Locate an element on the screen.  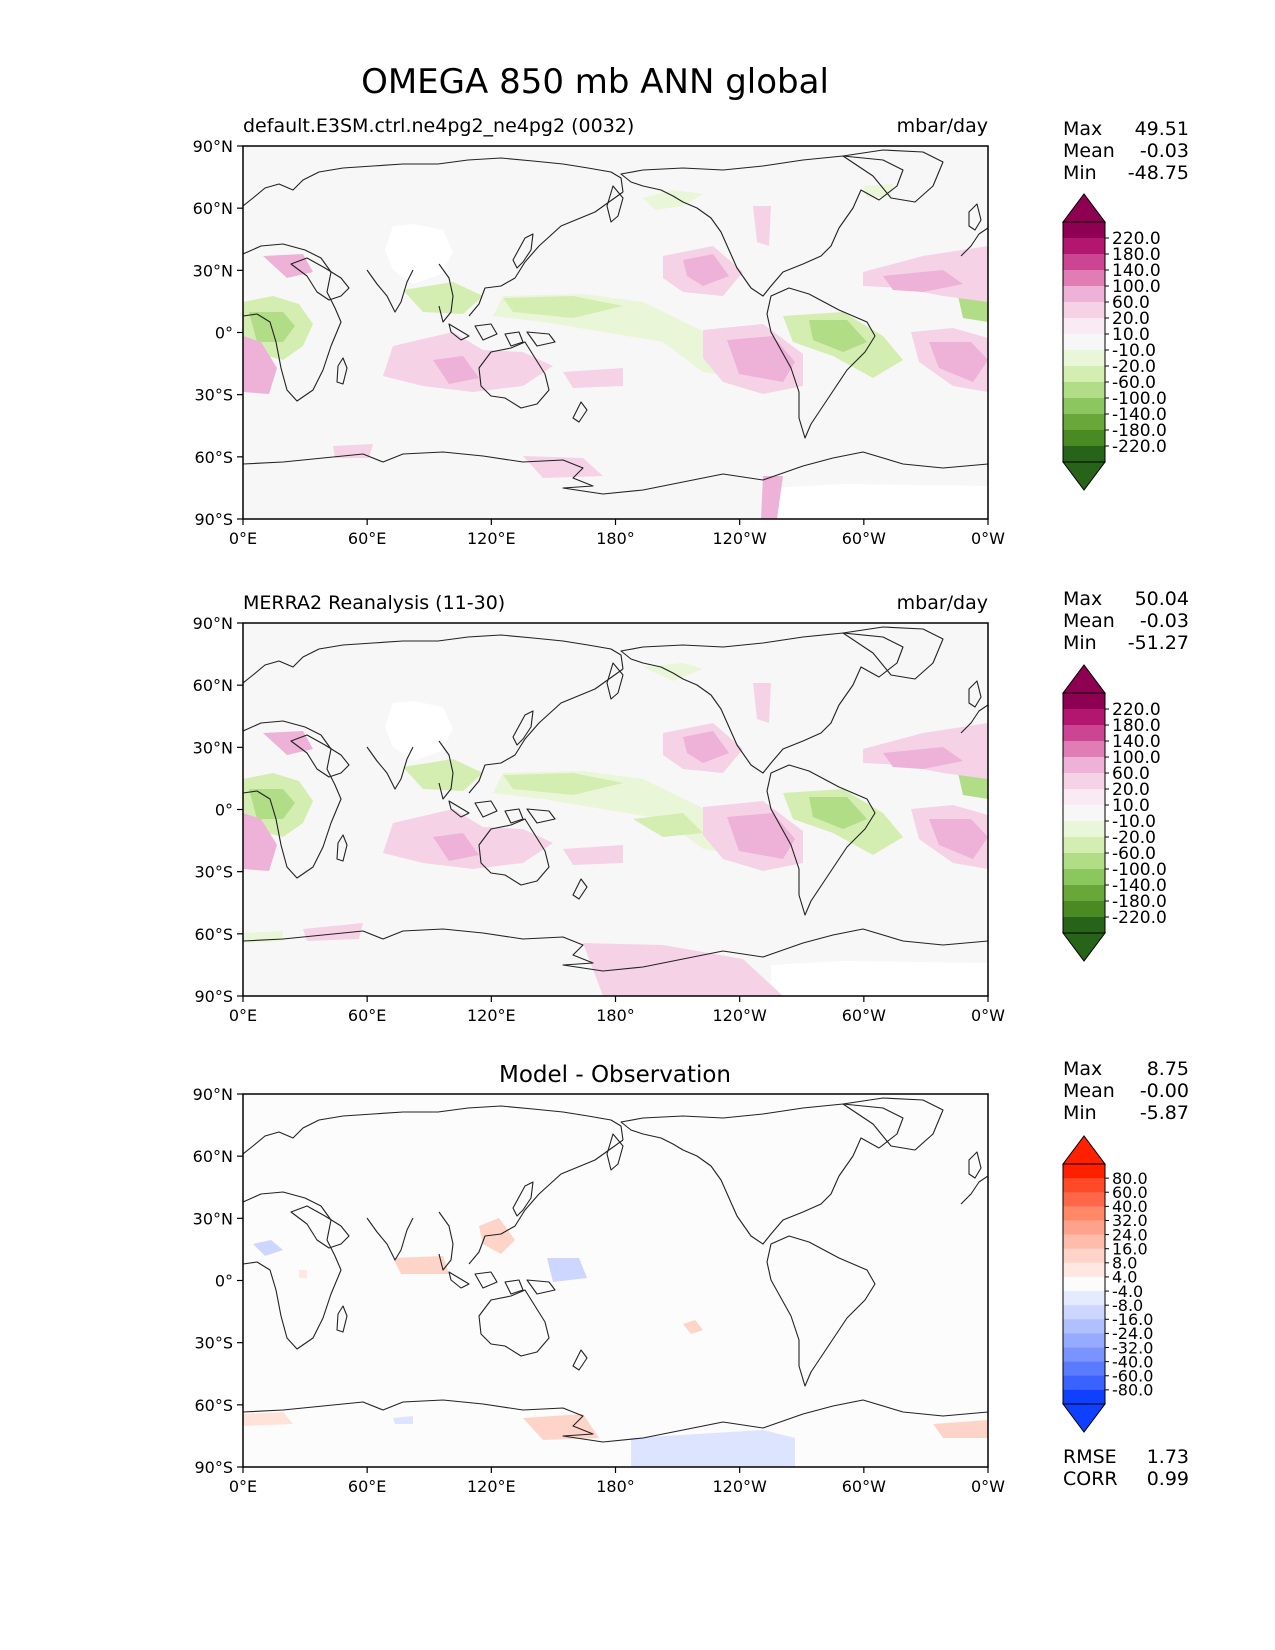
lon-axis: 0°E 60°E 120°E 180° 120°W 60°W 0°W is located at coordinates (617, 1481).